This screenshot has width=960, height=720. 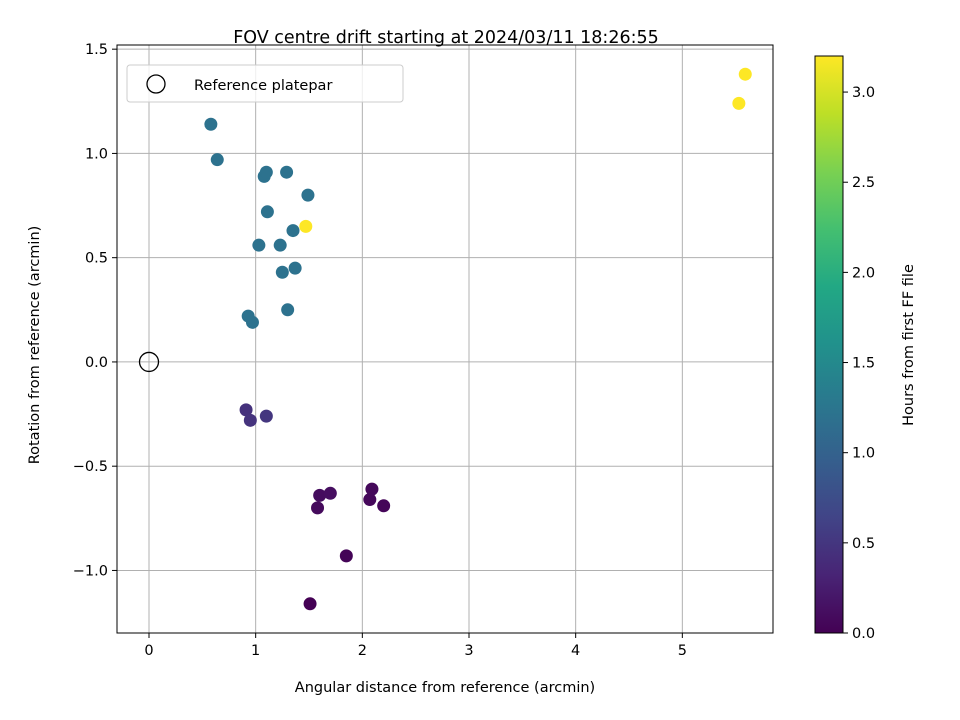 What do you see at coordinates (863, 364) in the screenshot?
I see `colorbar-tick-label: 1.5` at bounding box center [863, 364].